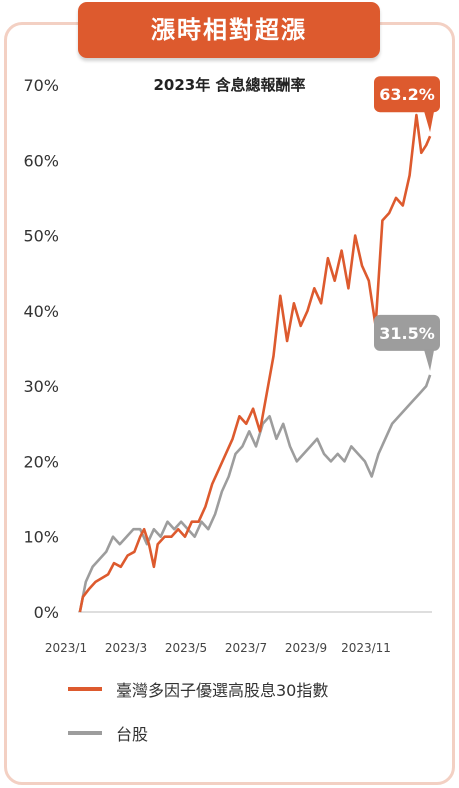  What do you see at coordinates (46, 612) in the screenshot?
I see `y-tick-label: 0%` at bounding box center [46, 612].